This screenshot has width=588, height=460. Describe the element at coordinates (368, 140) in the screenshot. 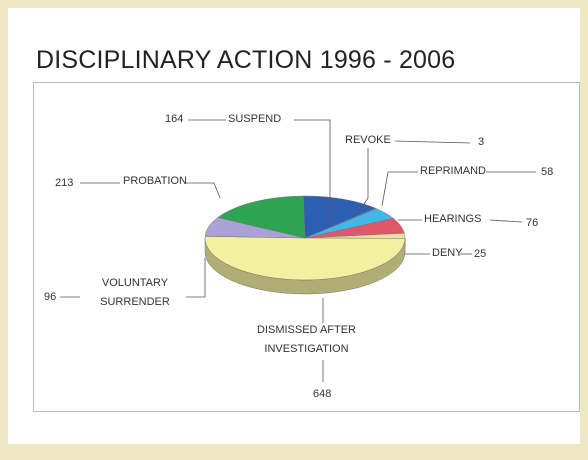

I see `slice-label: REVOKE` at that location.